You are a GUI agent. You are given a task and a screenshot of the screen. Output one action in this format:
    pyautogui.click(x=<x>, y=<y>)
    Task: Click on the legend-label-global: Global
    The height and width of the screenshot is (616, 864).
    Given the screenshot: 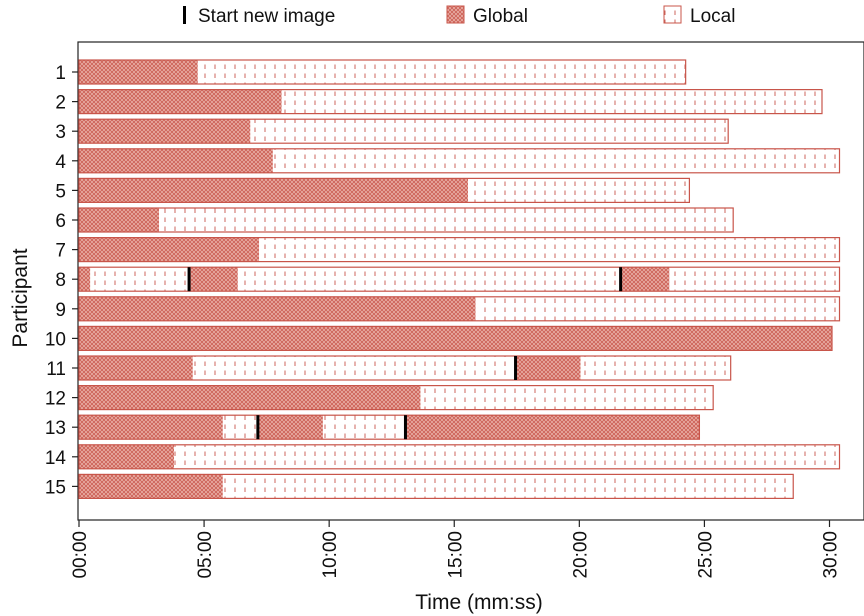 What is the action you would take?
    pyautogui.click(x=500, y=16)
    